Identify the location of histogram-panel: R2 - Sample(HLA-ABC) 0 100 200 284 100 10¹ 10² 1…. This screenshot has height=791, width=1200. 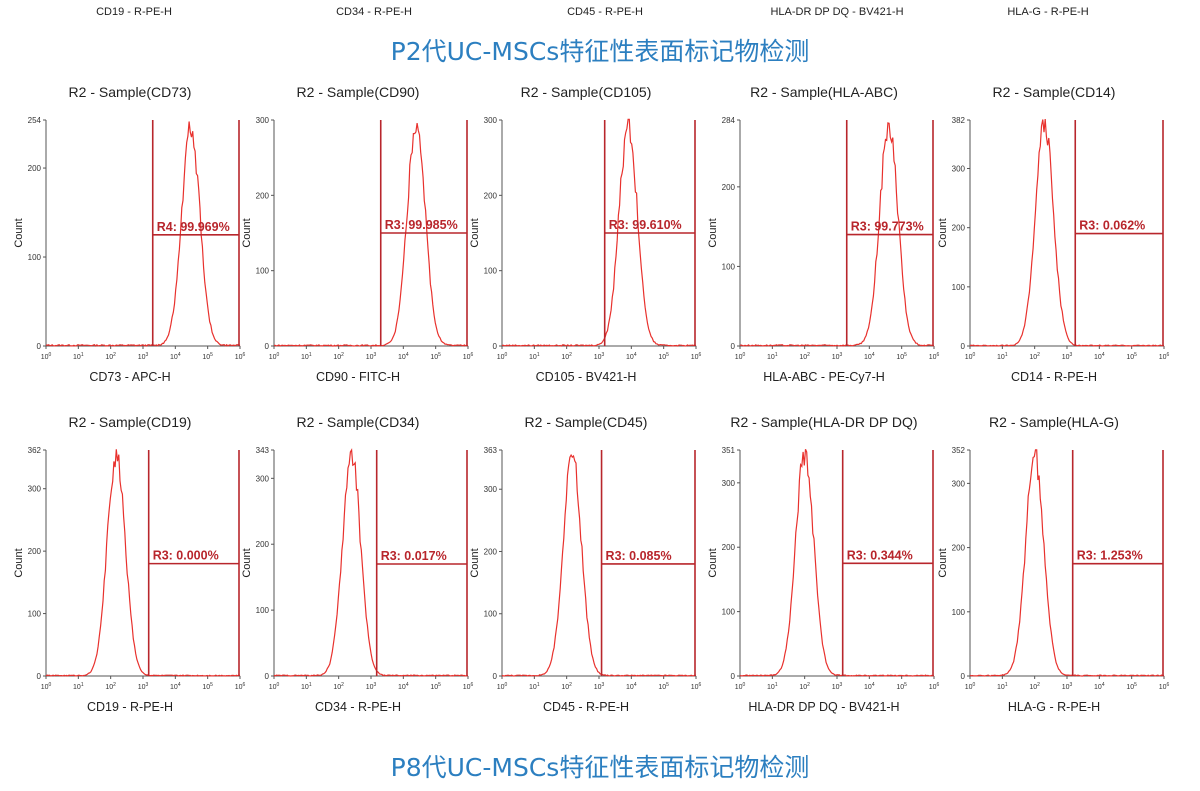
(824, 244).